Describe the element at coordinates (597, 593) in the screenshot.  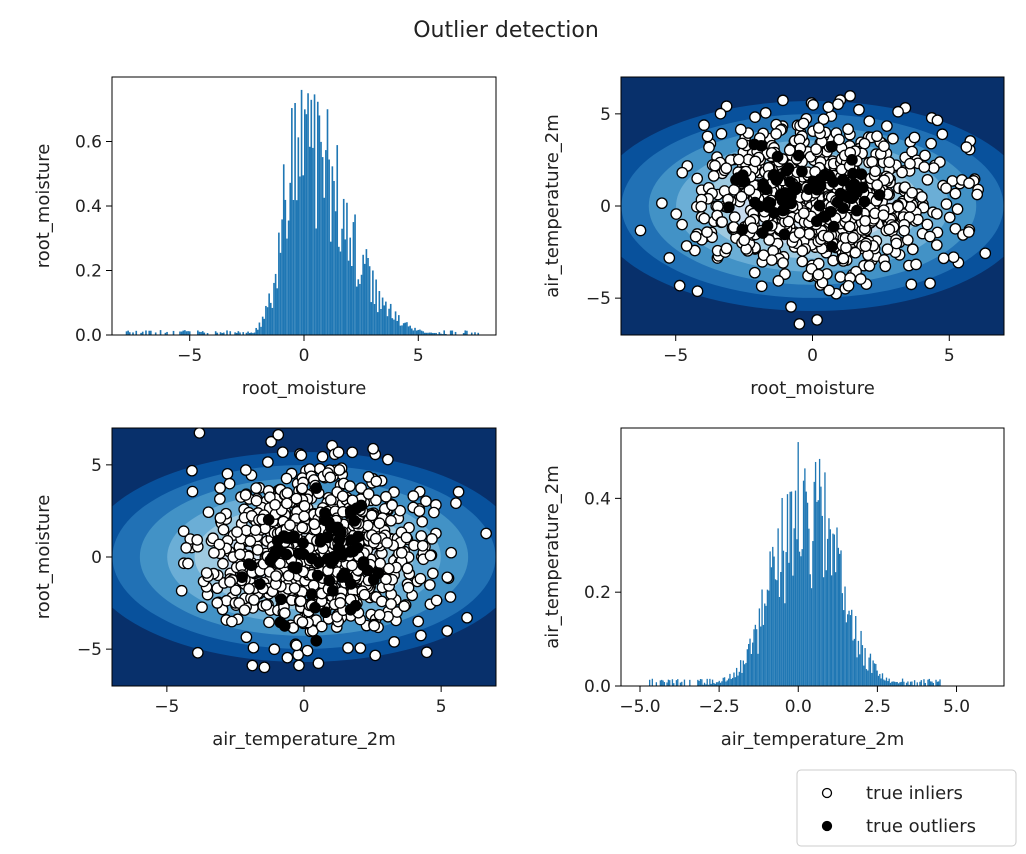
I see `y-tick-label: 0.2` at that location.